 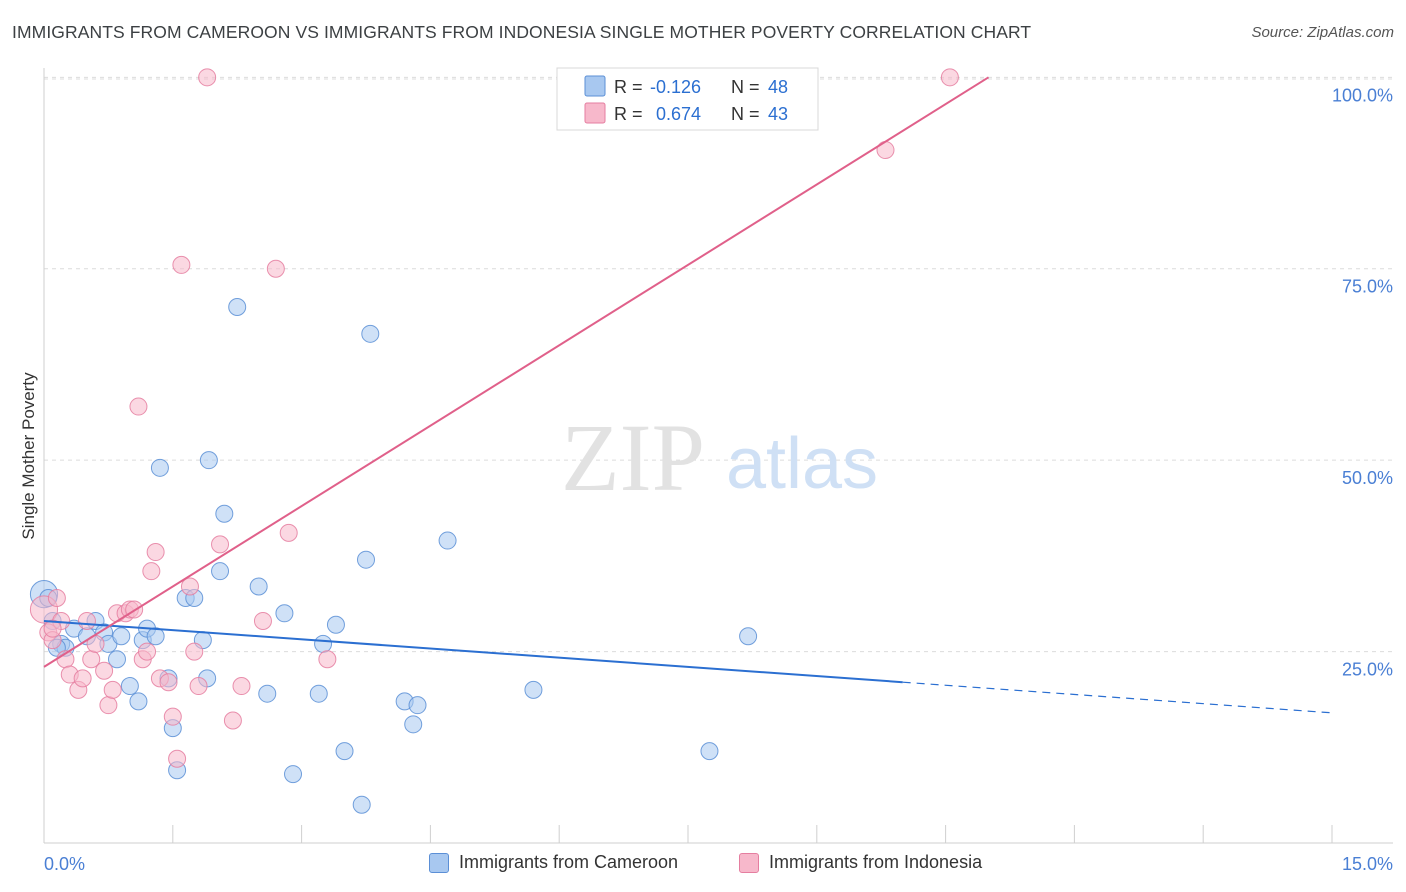 What do you see at coordinates (678, 114) in the screenshot?
I see `stats-legend-r-value-indonesia: 0.674` at bounding box center [678, 114].